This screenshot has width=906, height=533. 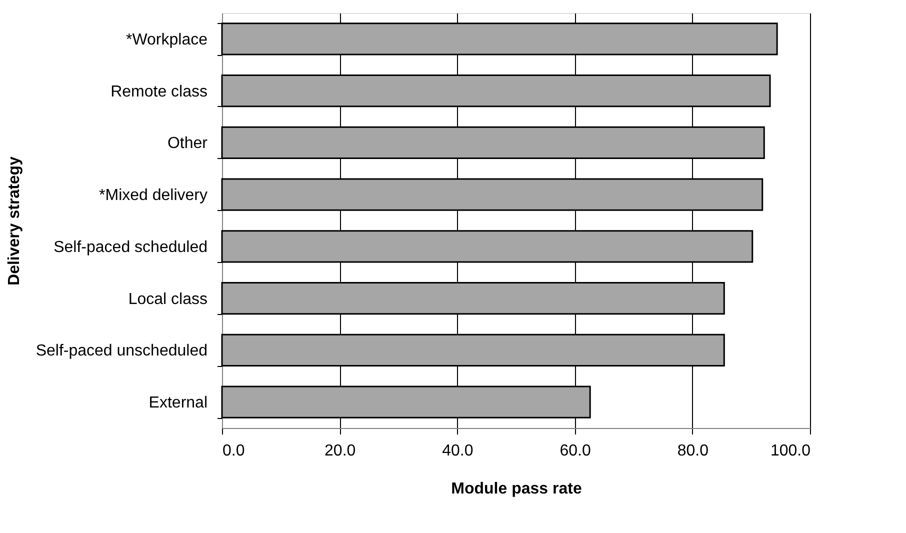 What do you see at coordinates (178, 403) in the screenshot?
I see `y-tick-label: External` at bounding box center [178, 403].